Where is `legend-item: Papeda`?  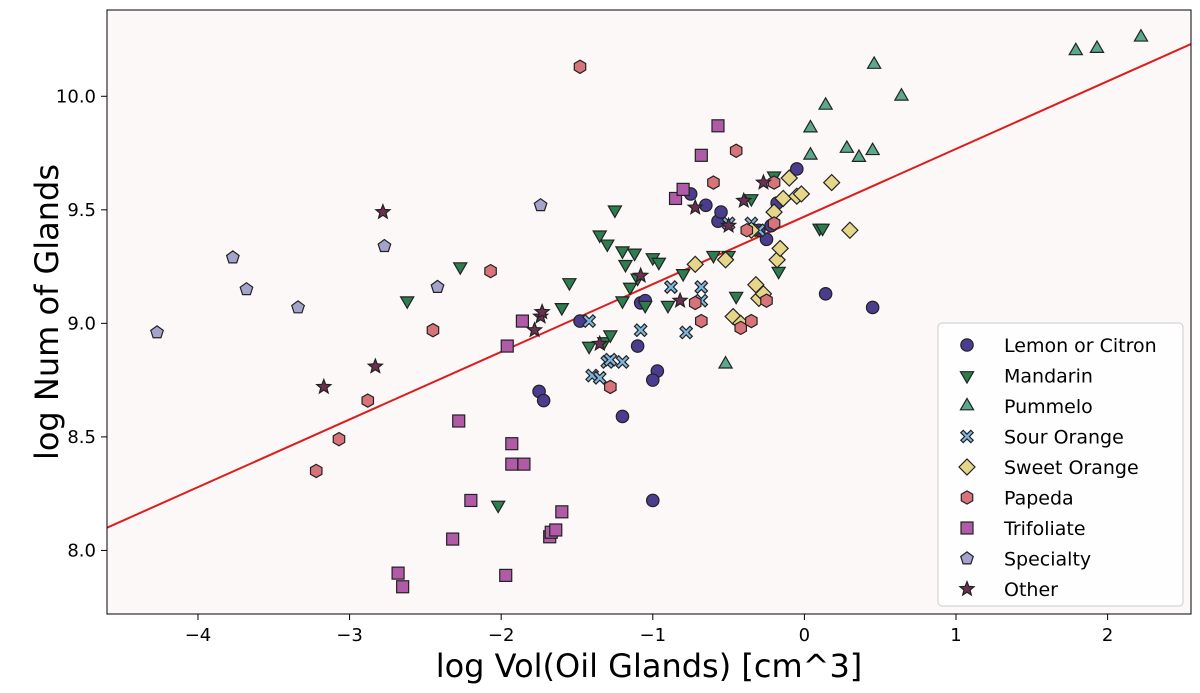 legend-item: Papeda is located at coordinates (1017, 499).